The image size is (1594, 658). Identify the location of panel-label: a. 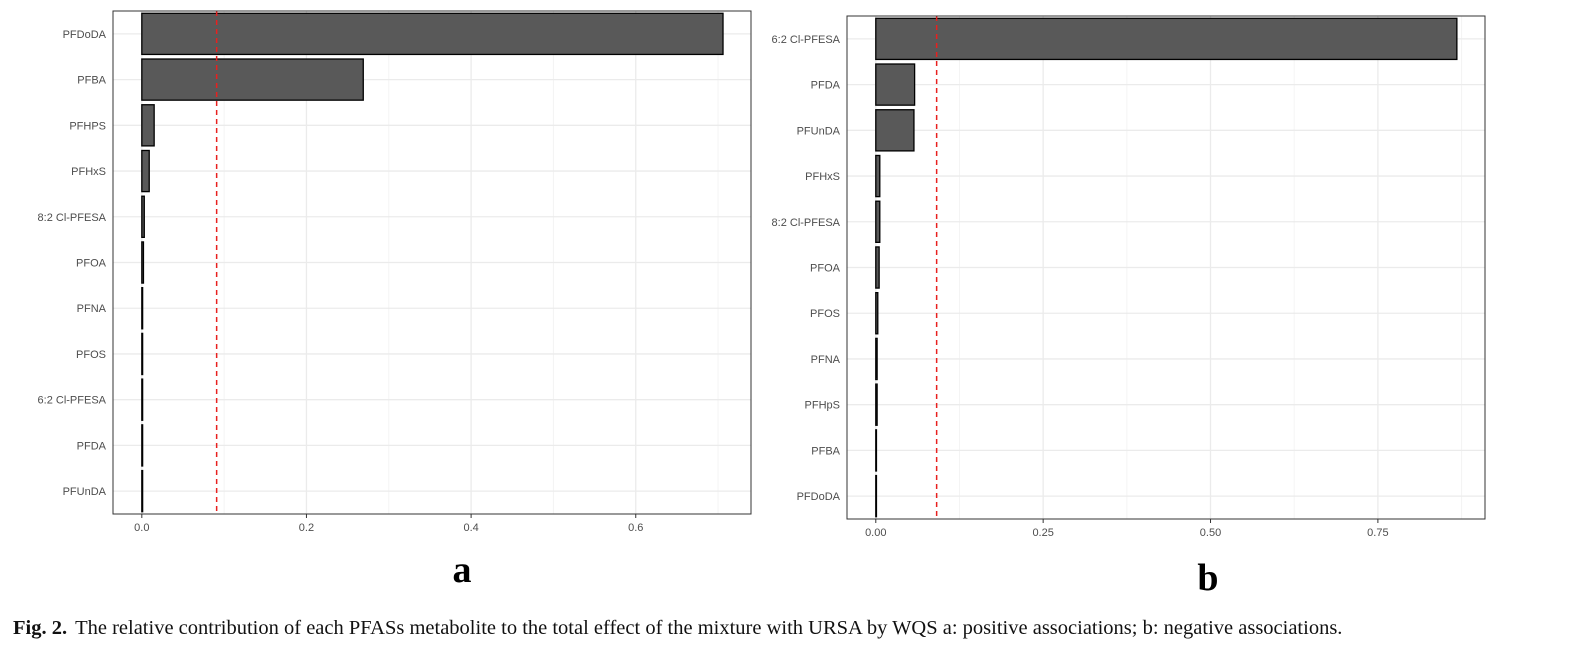
(462, 570).